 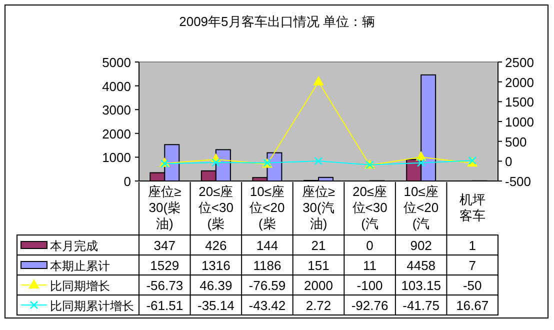 I want to click on legend-label: 比同期累计增长, so click(x=92, y=306).